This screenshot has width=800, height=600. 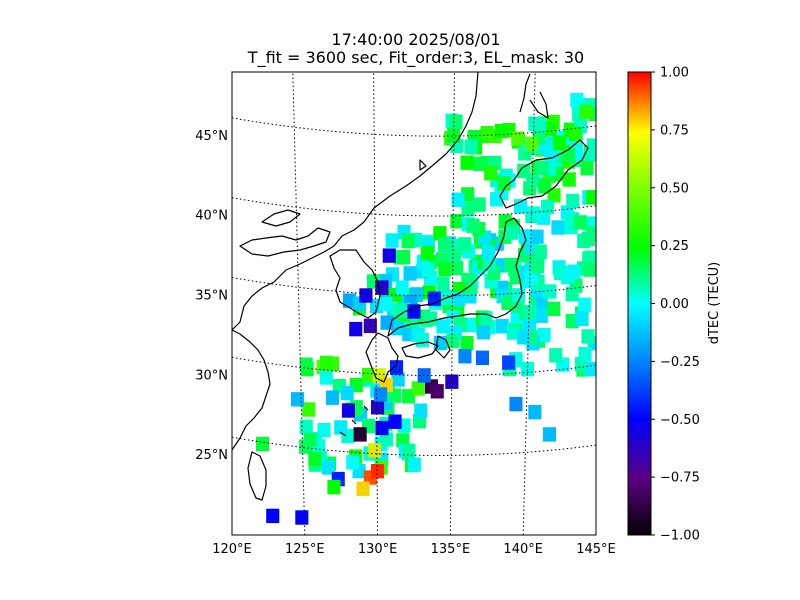 What do you see at coordinates (251, 390) in the screenshot?
I see `coastline-china-south` at bounding box center [251, 390].